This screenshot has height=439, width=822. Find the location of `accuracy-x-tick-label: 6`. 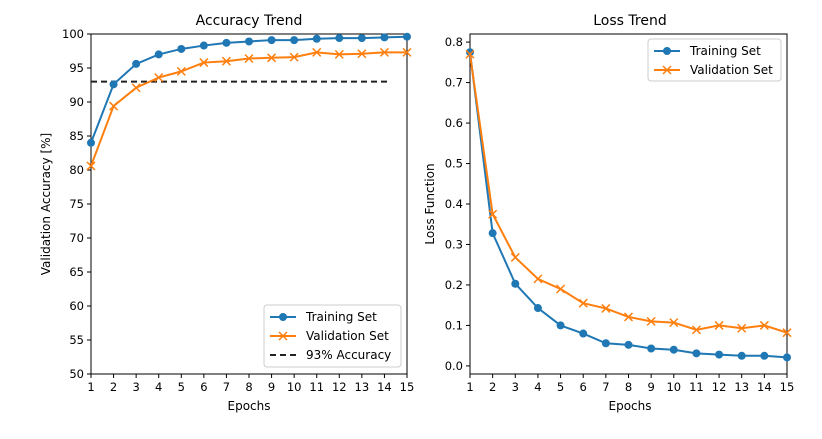

accuracy-x-tick-label: 6 is located at coordinates (203, 387).